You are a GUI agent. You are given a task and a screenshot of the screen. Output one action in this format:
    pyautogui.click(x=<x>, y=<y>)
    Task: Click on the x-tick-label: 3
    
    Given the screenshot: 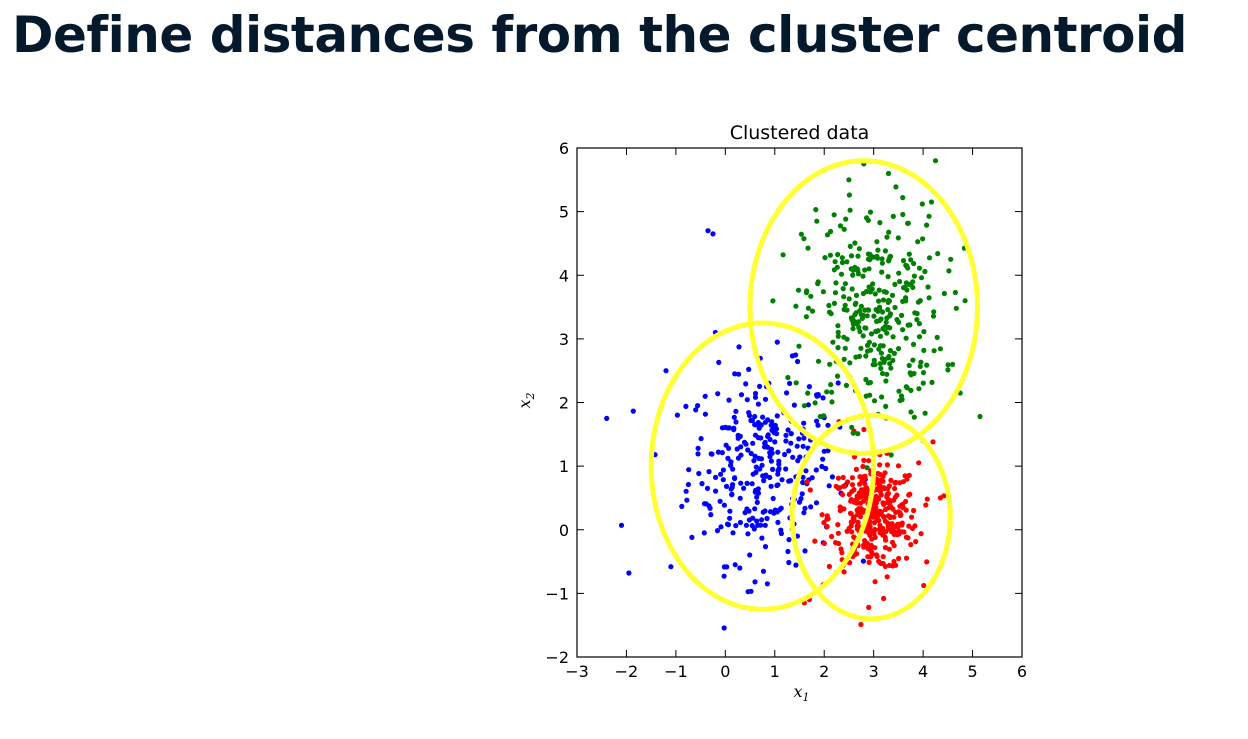 What is the action you would take?
    pyautogui.click(x=874, y=671)
    